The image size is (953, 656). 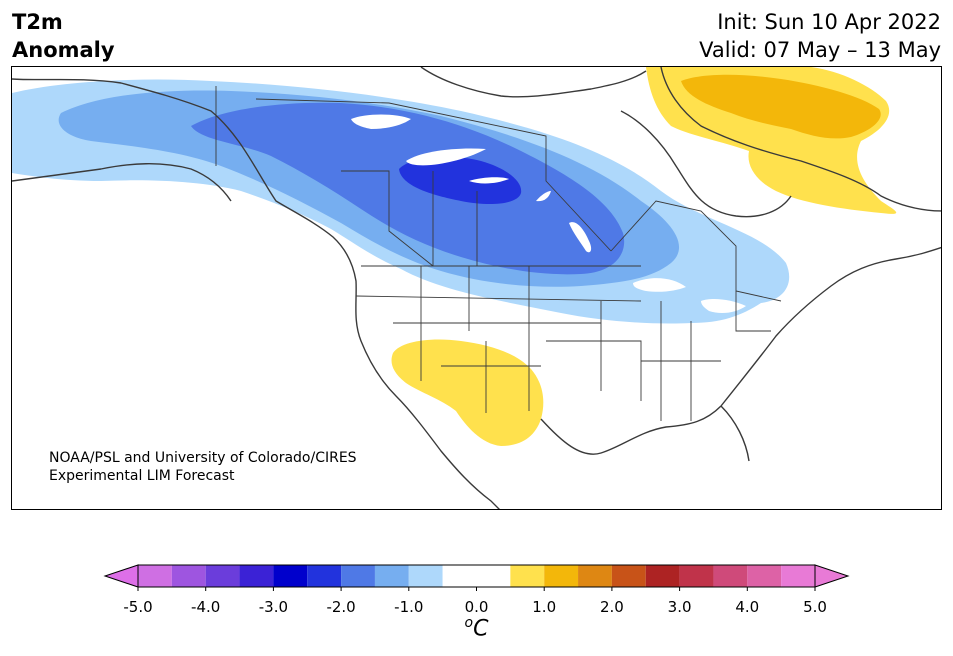 What do you see at coordinates (122, 182) in the screenshot?
I see `alaska-coast` at bounding box center [122, 182].